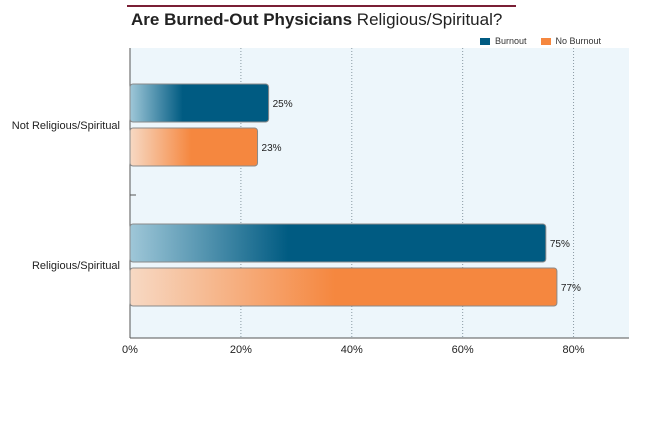 The width and height of the screenshot is (645, 439). I want to click on title-rule, so click(321, 6).